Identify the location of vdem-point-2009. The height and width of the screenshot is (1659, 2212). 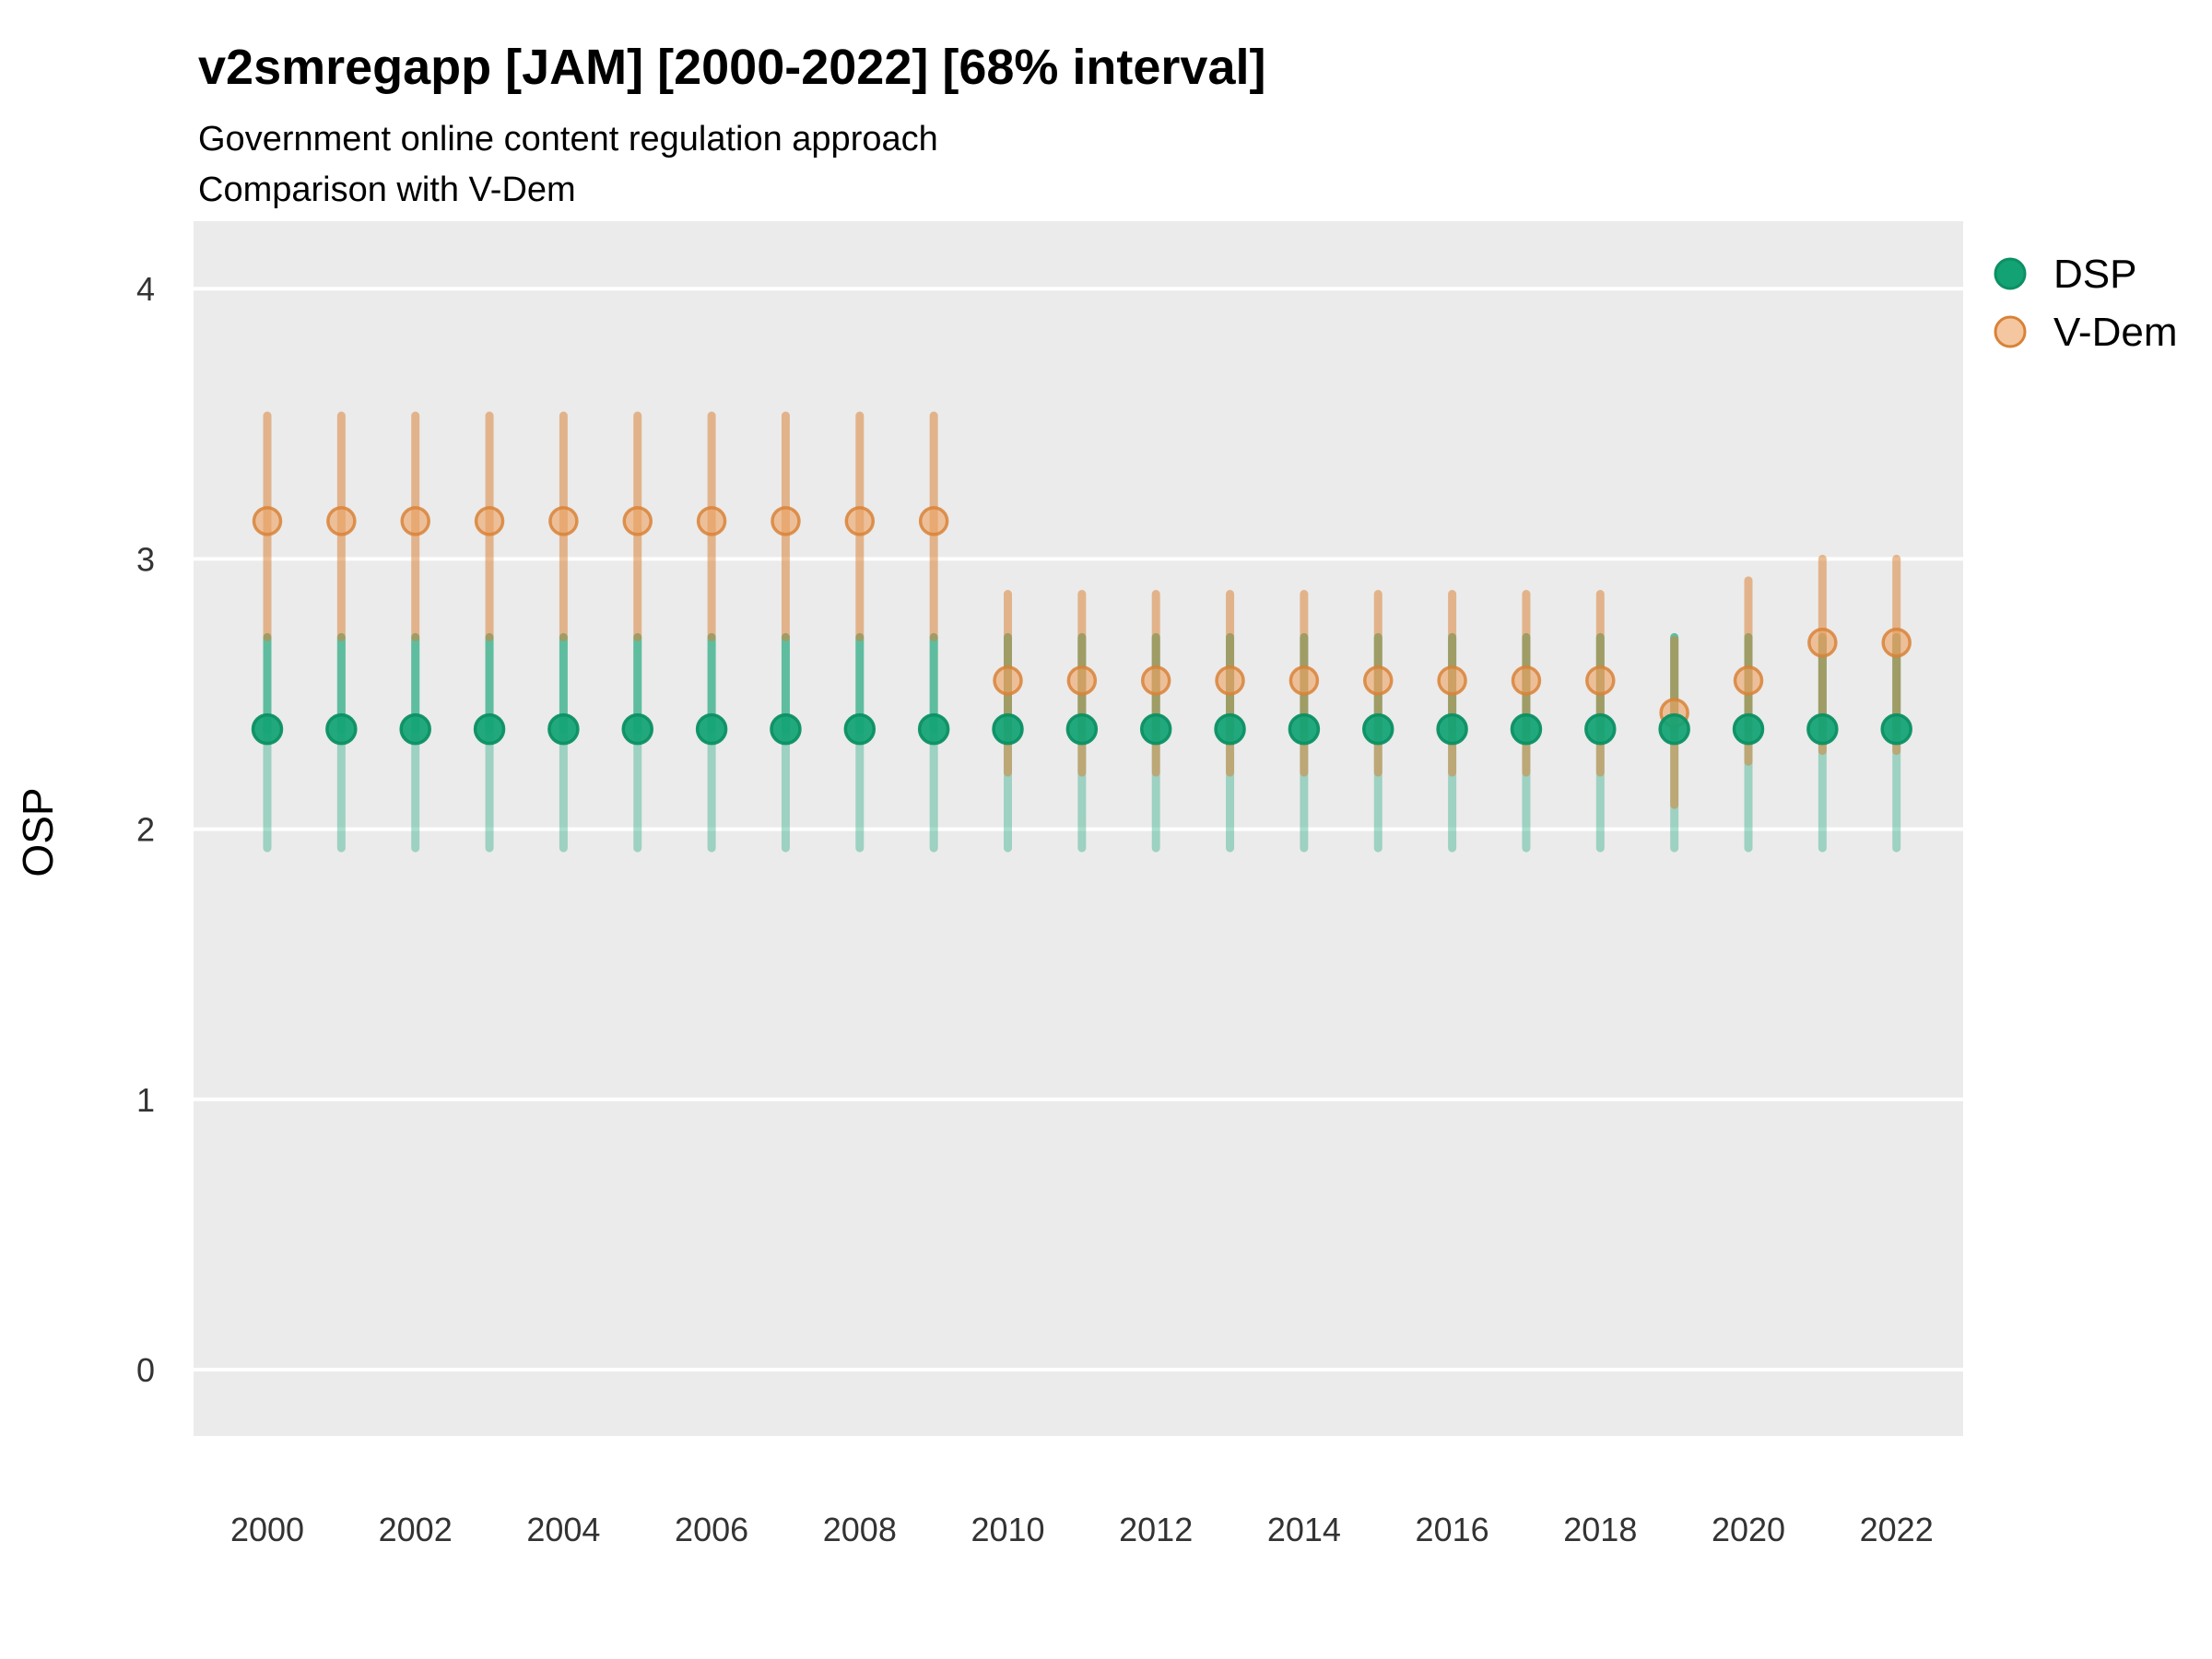
(933, 521).